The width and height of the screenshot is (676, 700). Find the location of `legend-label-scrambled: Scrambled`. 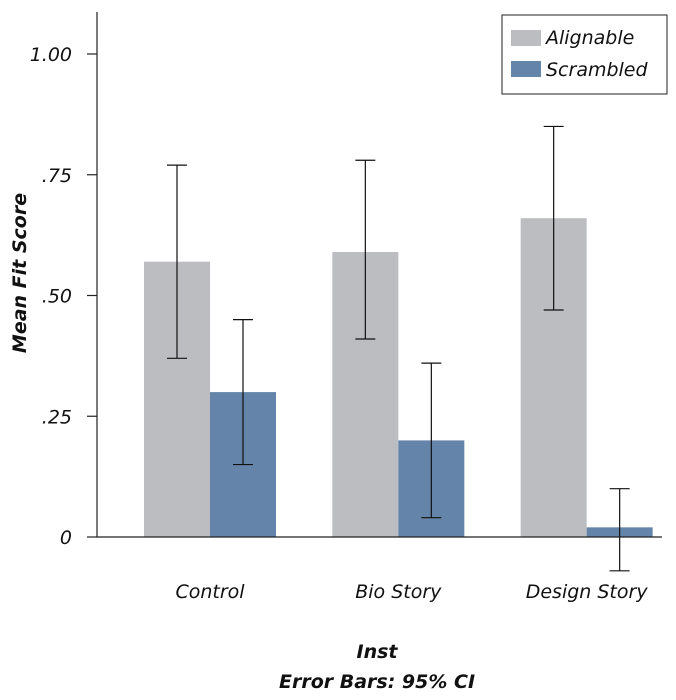

legend-label-scrambled: Scrambled is located at coordinates (597, 70).